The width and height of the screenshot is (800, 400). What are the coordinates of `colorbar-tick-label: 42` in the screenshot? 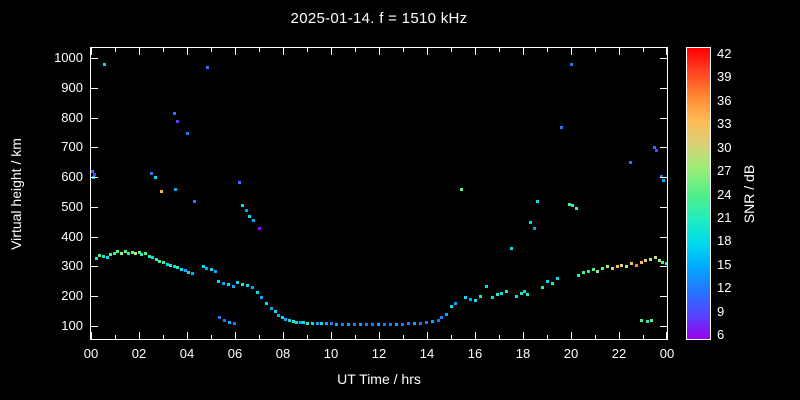 It's located at (724, 53).